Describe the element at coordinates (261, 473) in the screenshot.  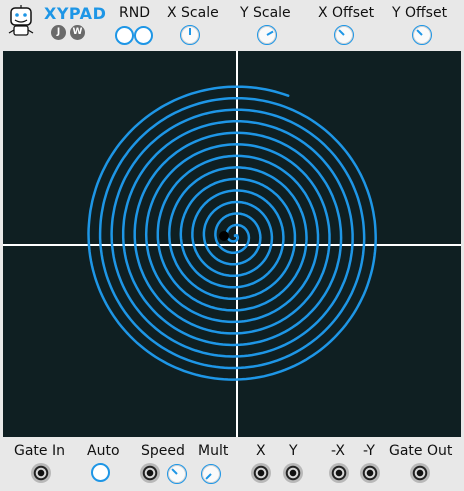
I see `x-out-jack` at that location.